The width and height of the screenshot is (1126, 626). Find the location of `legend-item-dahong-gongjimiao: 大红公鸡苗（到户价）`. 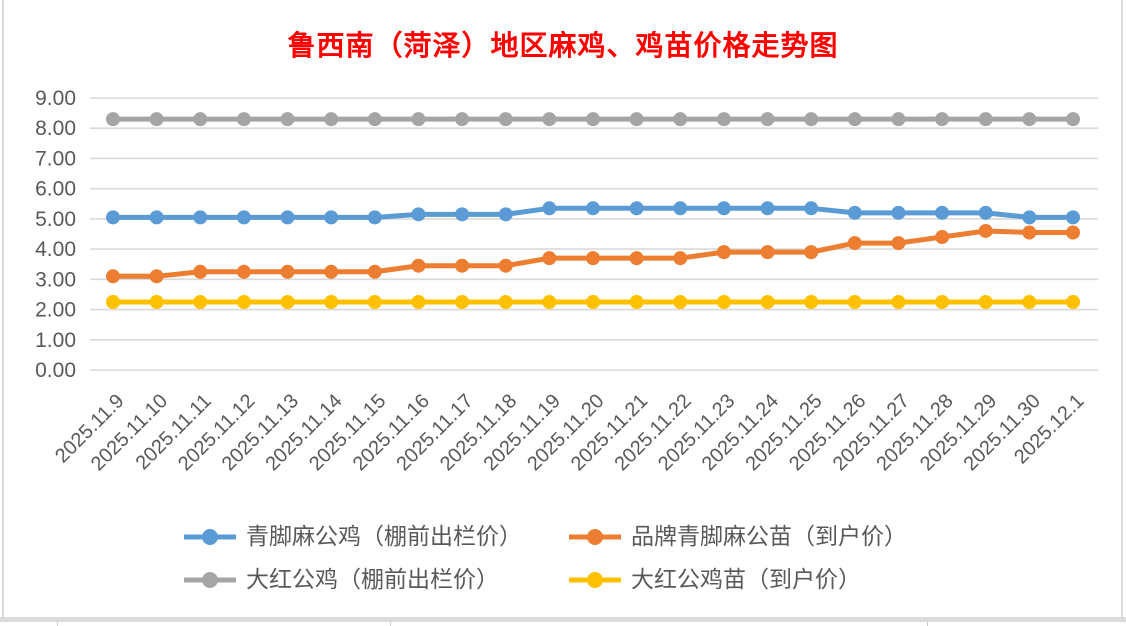

legend-item-dahong-gongjimiao: 大红公鸡苗（到户价） is located at coordinates (737, 580).